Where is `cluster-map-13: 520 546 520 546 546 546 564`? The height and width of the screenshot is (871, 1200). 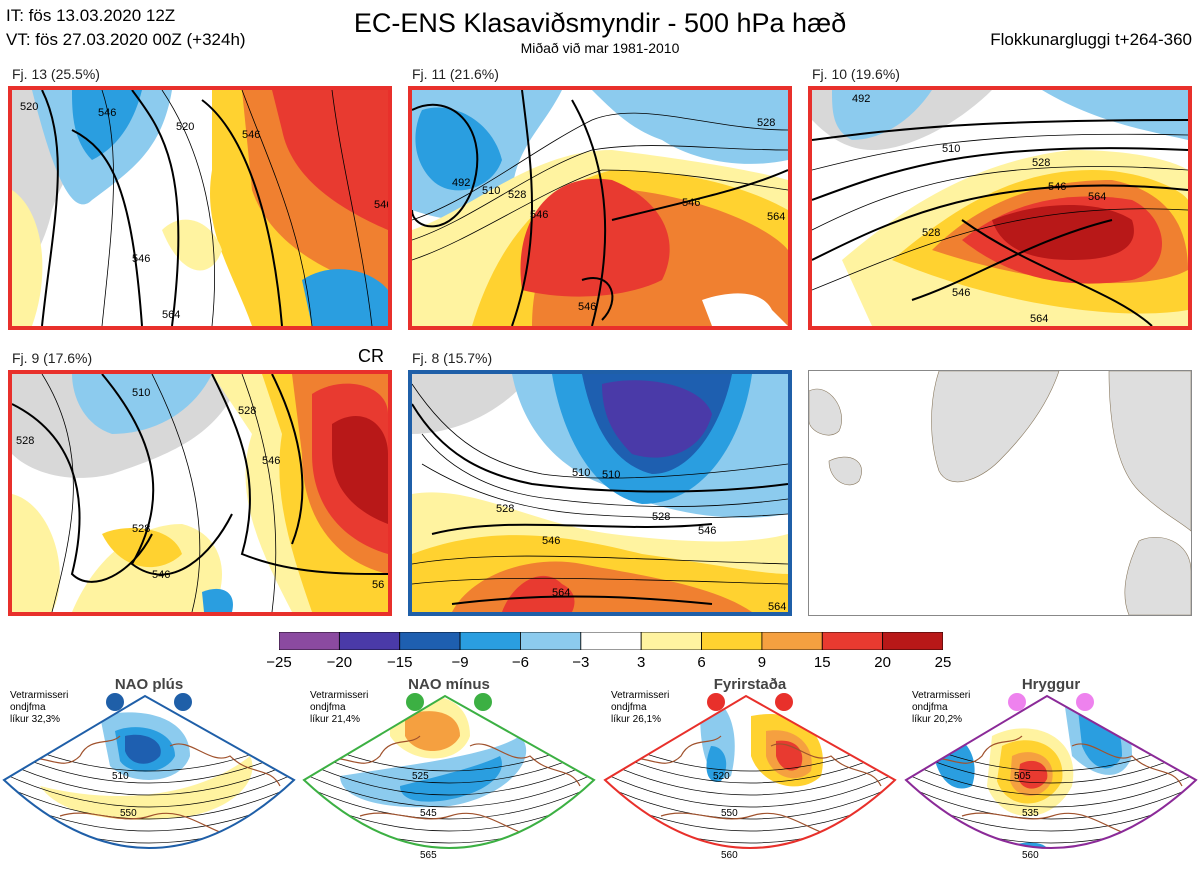 cluster-map-13: 520 546 520 546 546 546 564 is located at coordinates (200, 208).